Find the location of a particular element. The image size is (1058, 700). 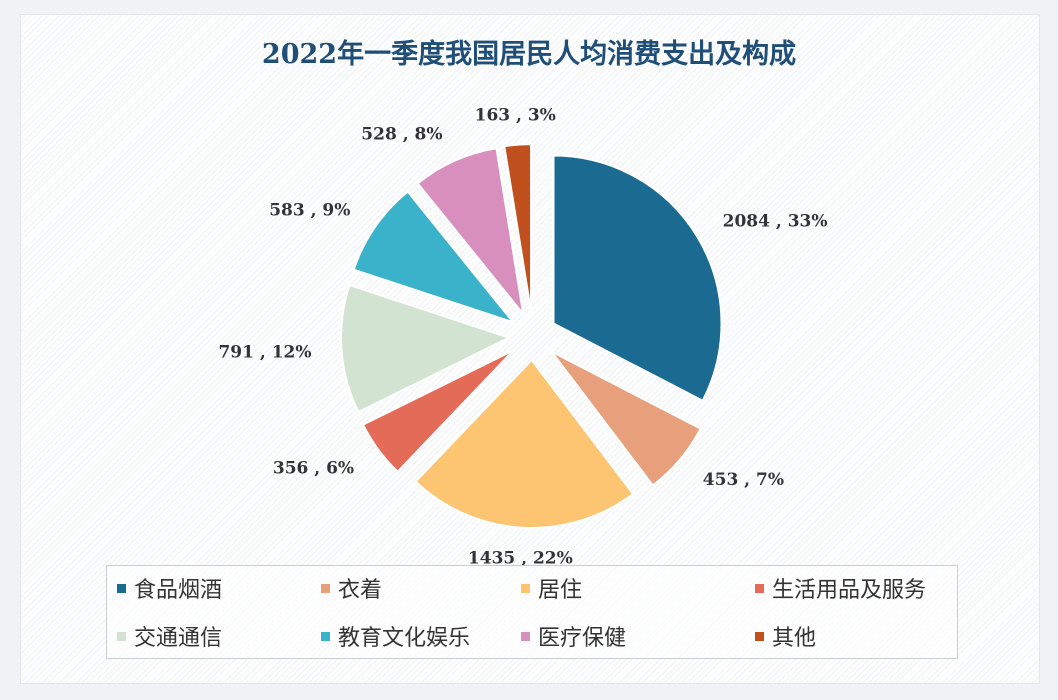

legend-label: 食品烟酒 is located at coordinates (178, 590).